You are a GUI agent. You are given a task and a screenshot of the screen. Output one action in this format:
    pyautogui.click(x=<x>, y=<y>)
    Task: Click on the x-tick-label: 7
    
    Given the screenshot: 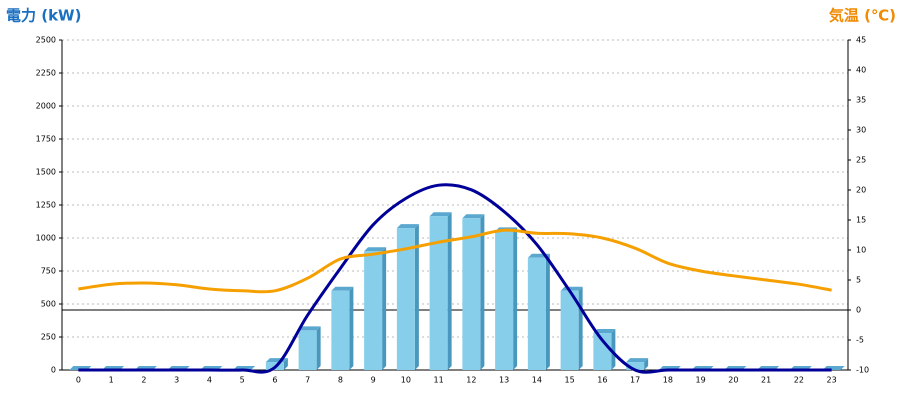 What is the action you would take?
    pyautogui.click(x=307, y=380)
    